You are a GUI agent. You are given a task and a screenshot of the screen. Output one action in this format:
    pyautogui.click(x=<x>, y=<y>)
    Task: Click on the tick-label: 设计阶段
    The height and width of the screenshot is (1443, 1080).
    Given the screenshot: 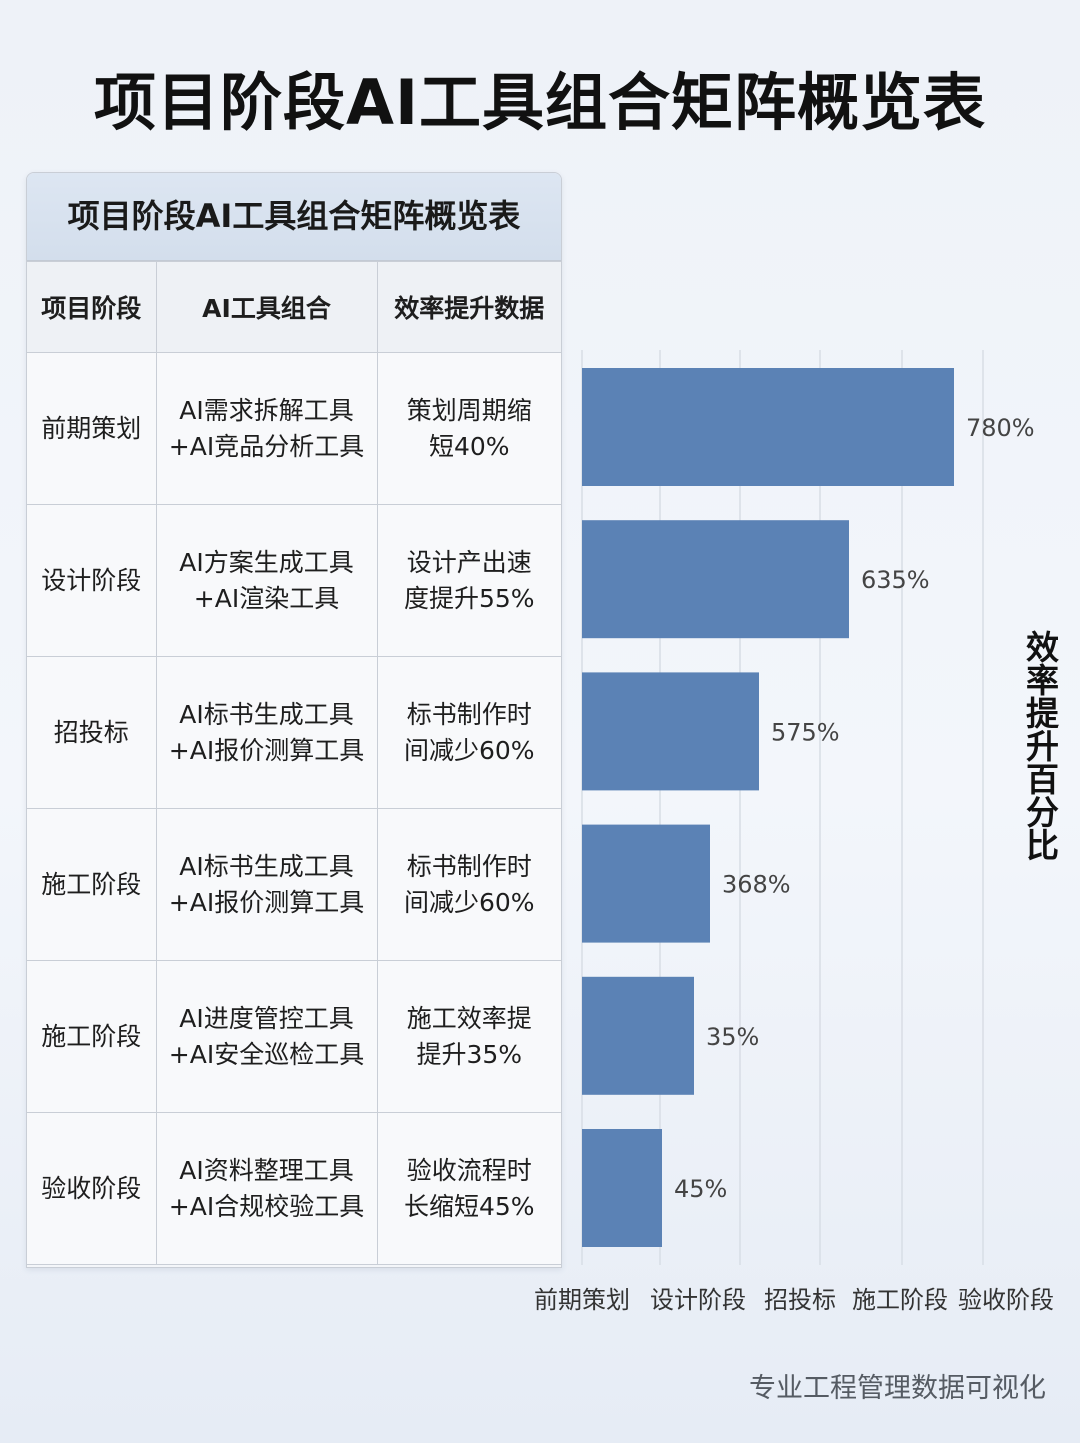 What is the action you would take?
    pyautogui.click(x=698, y=1300)
    